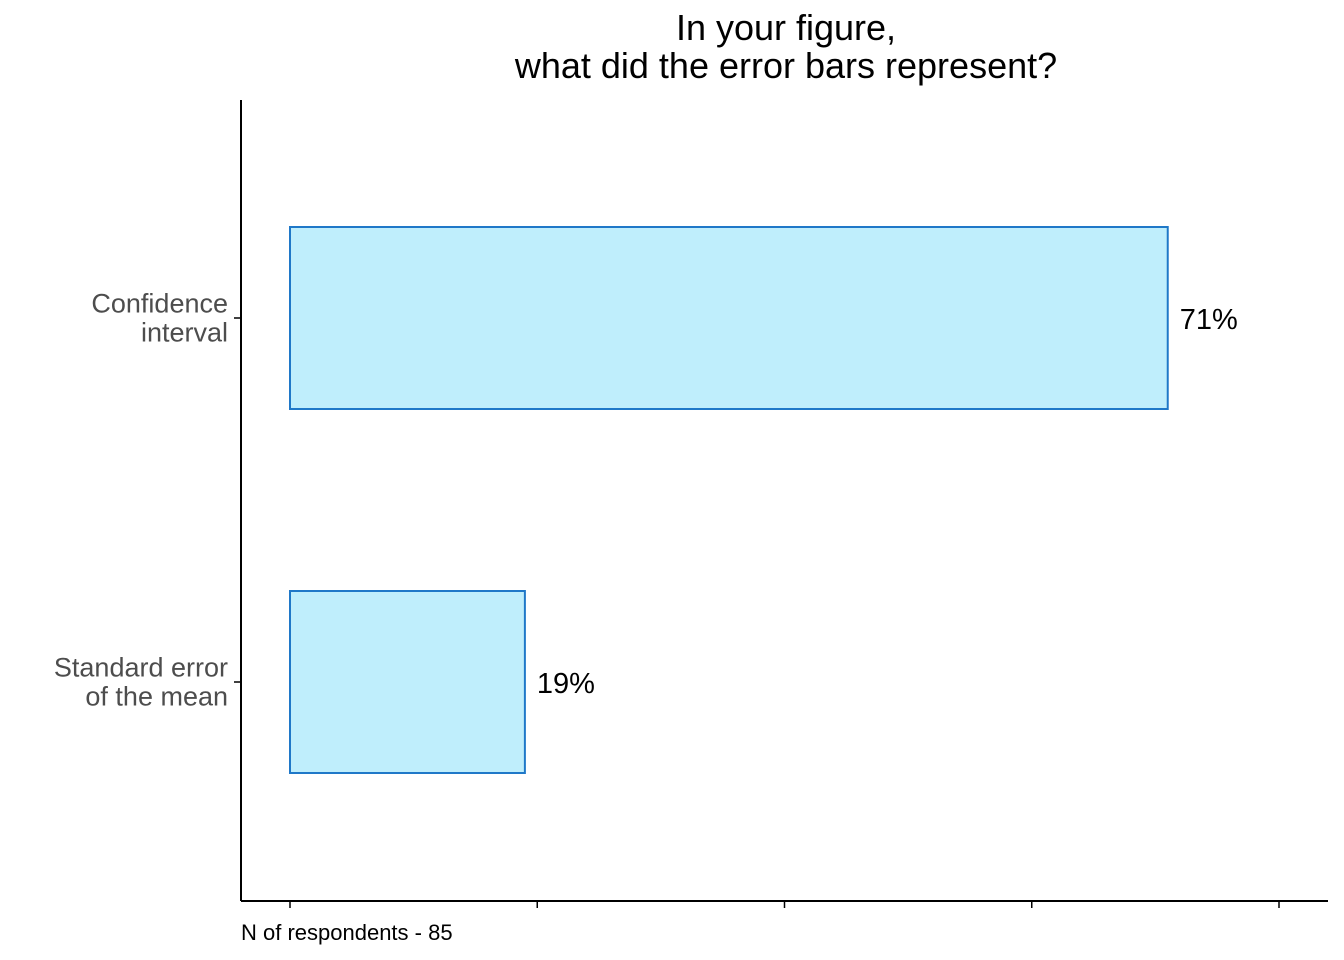  What do you see at coordinates (786, 27) in the screenshot?
I see `chart-title-line-1: In your figure,` at bounding box center [786, 27].